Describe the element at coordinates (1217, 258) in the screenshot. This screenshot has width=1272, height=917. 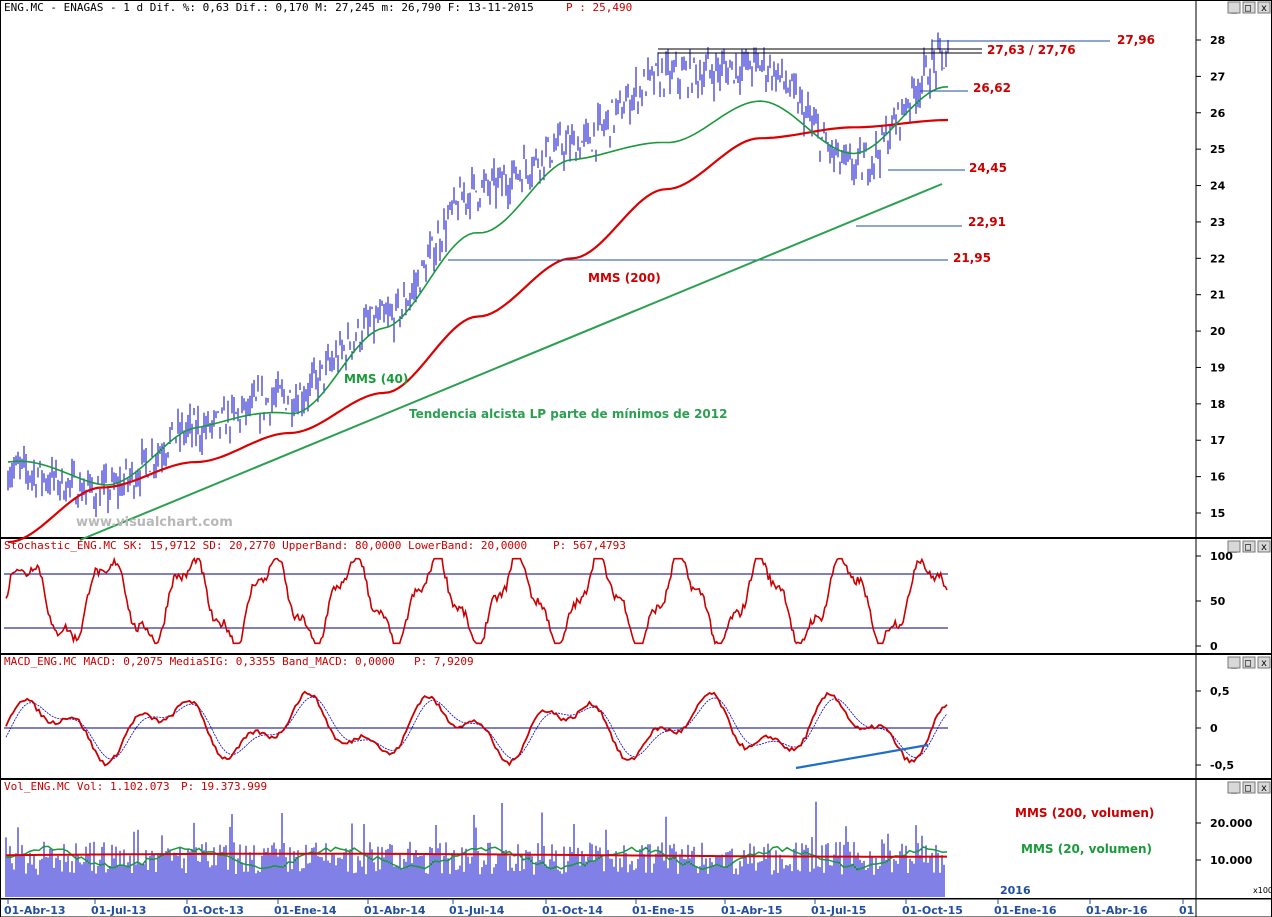
I see `price-y-tick: 22` at that location.